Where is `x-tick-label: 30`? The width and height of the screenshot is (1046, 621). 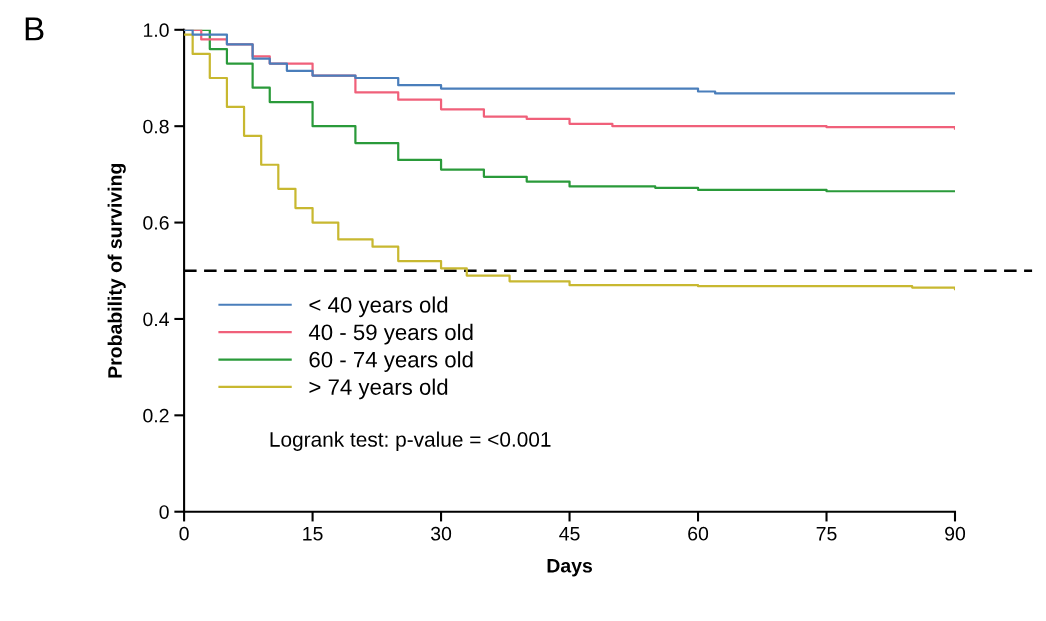 x-tick-label: 30 is located at coordinates (441, 533).